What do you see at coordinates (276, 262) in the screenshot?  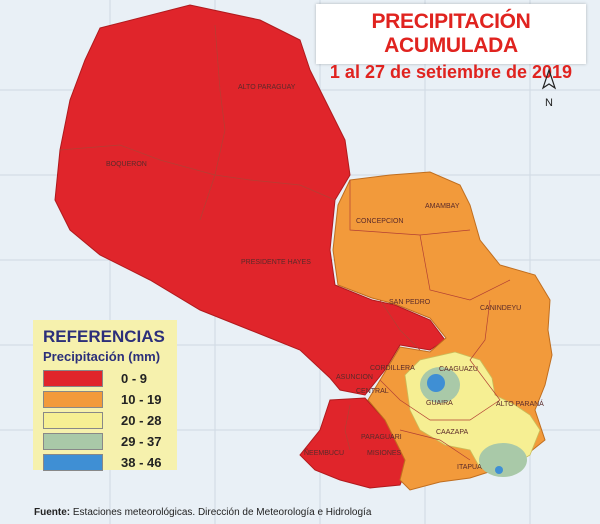 I see `dept-label-presidente-hayes: PRESIDENTE HAYES` at bounding box center [276, 262].